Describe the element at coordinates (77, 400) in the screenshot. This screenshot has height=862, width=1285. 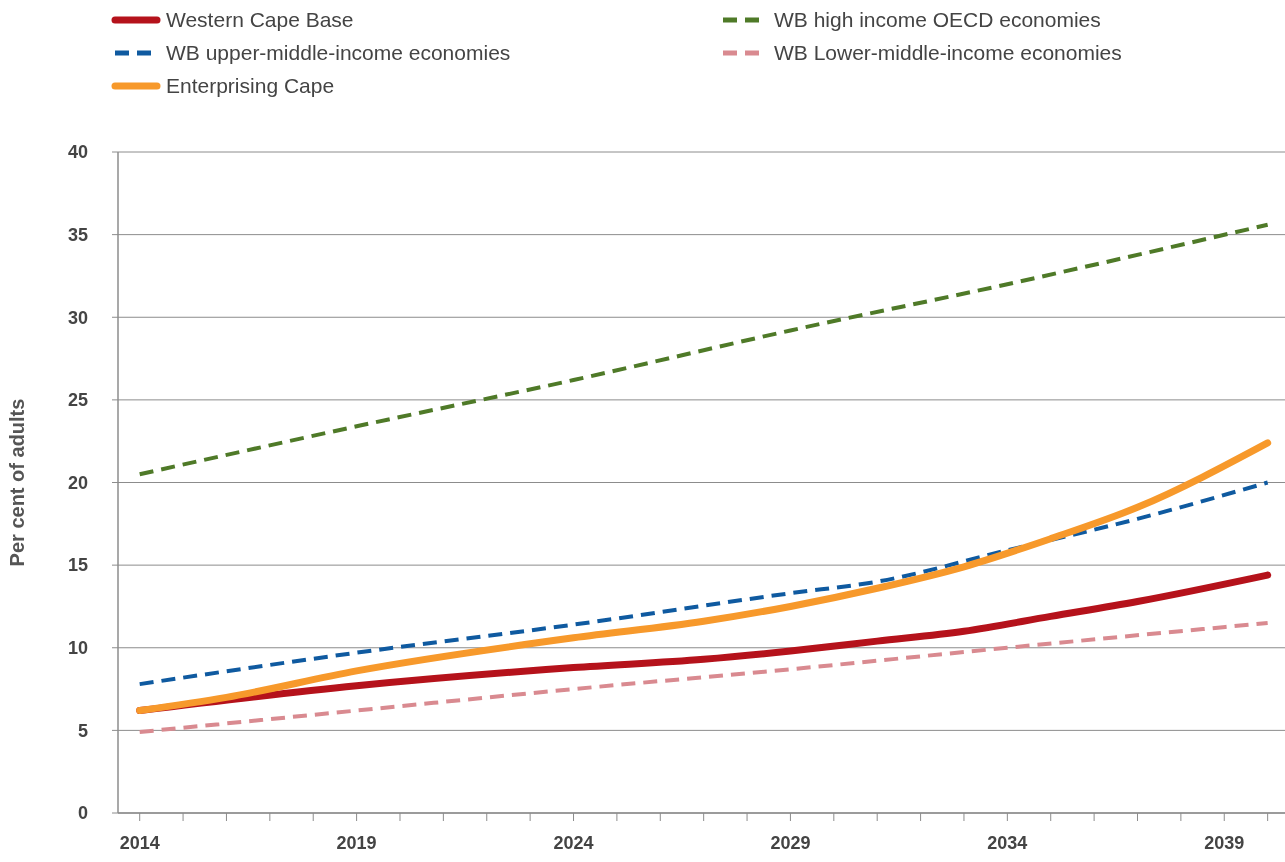
I see `y-tick-label: 25` at that location.